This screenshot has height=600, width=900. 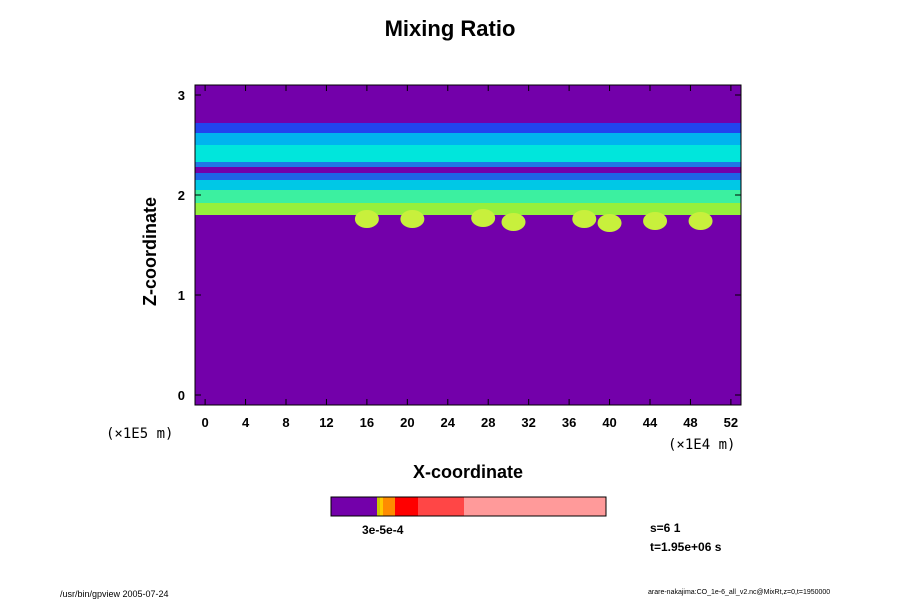 What do you see at coordinates (246, 422) in the screenshot?
I see `x-tick-label: 4` at bounding box center [246, 422].